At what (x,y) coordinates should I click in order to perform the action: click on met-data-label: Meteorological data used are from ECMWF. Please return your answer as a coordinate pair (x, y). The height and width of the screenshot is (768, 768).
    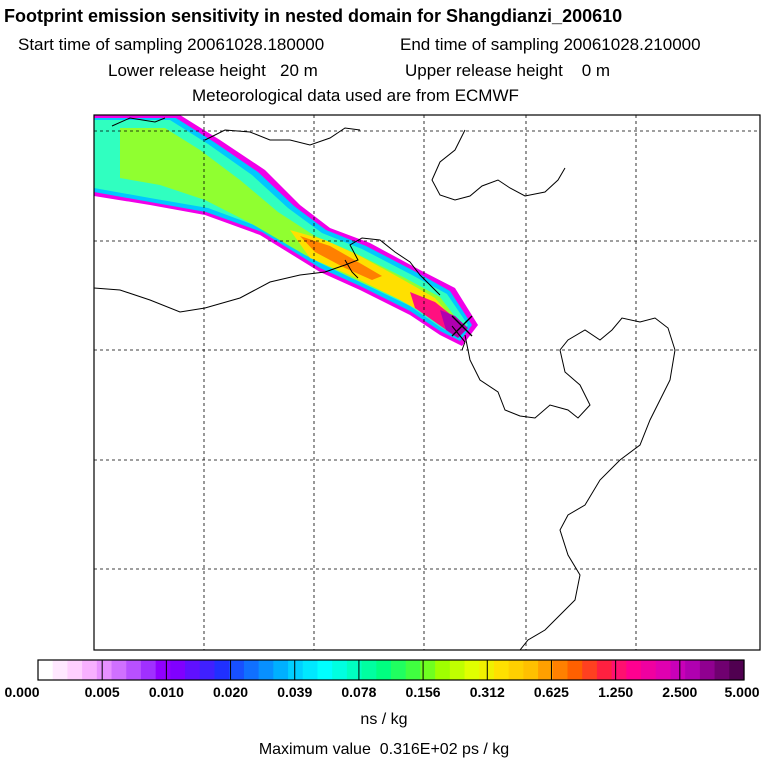
    Looking at the image, I should click on (355, 95).